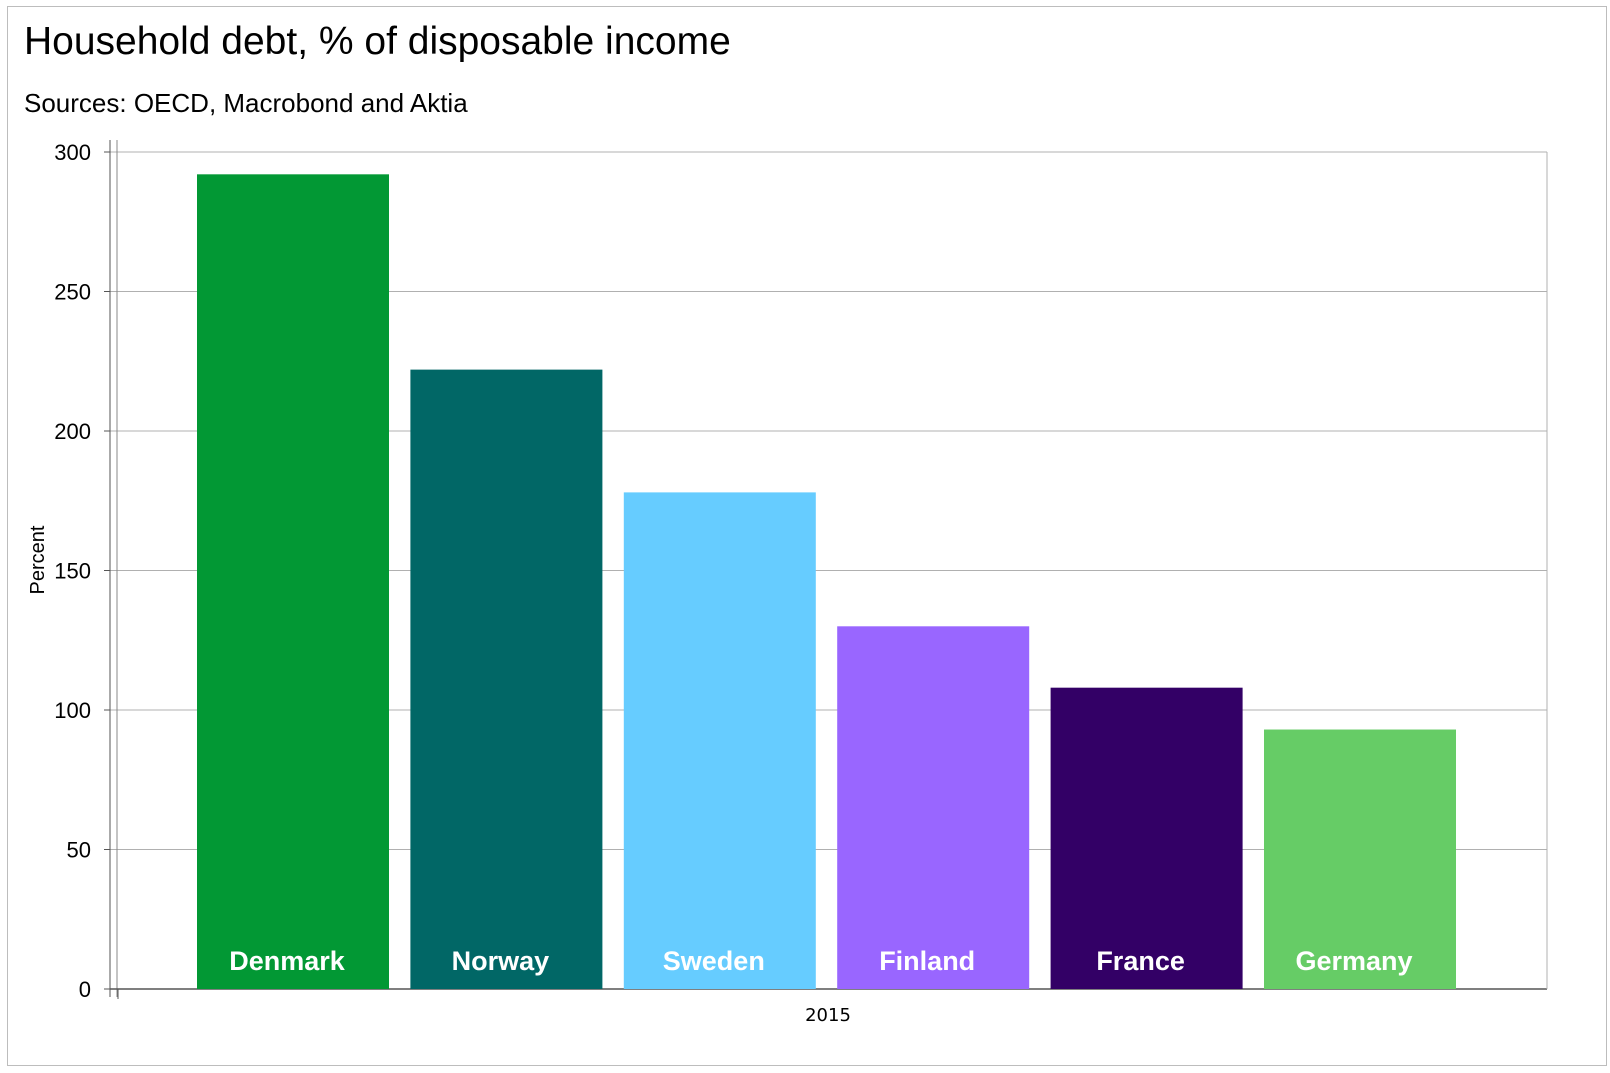 This screenshot has width=1610, height=1073. I want to click on x-axis-label: 2015, so click(828, 1015).